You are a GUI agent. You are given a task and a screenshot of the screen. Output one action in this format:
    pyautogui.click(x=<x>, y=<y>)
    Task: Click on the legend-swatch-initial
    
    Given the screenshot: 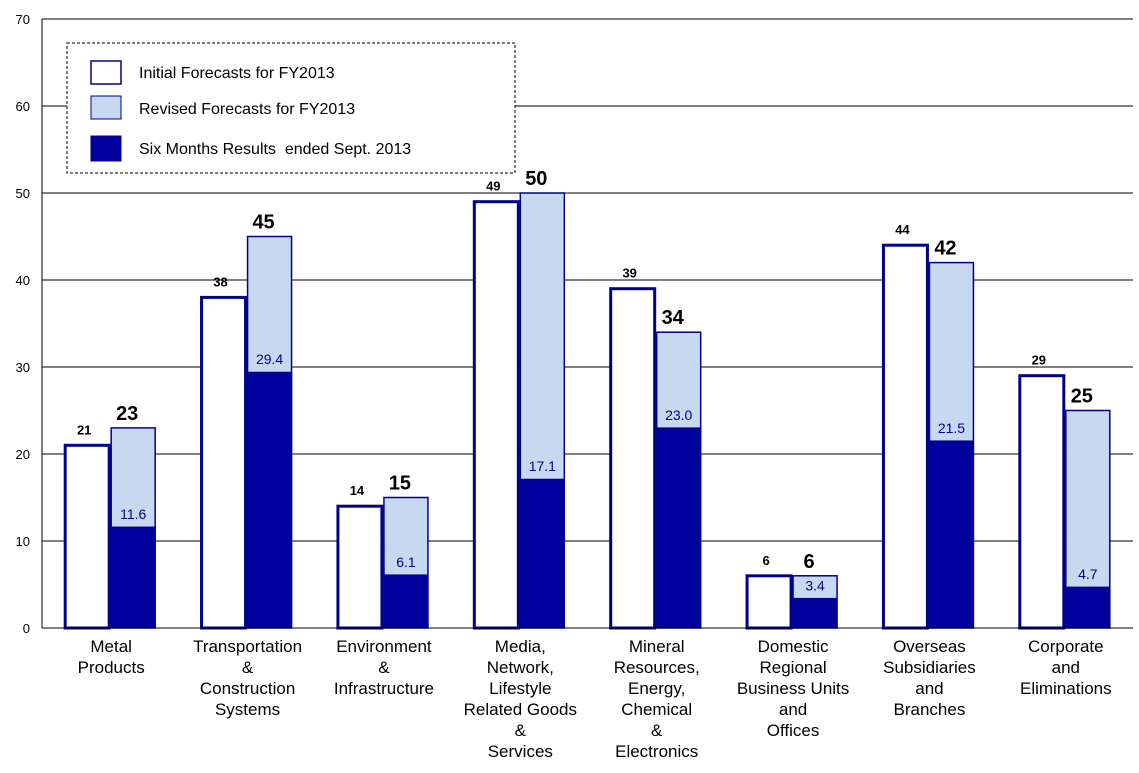 What is the action you would take?
    pyautogui.click(x=106, y=72)
    